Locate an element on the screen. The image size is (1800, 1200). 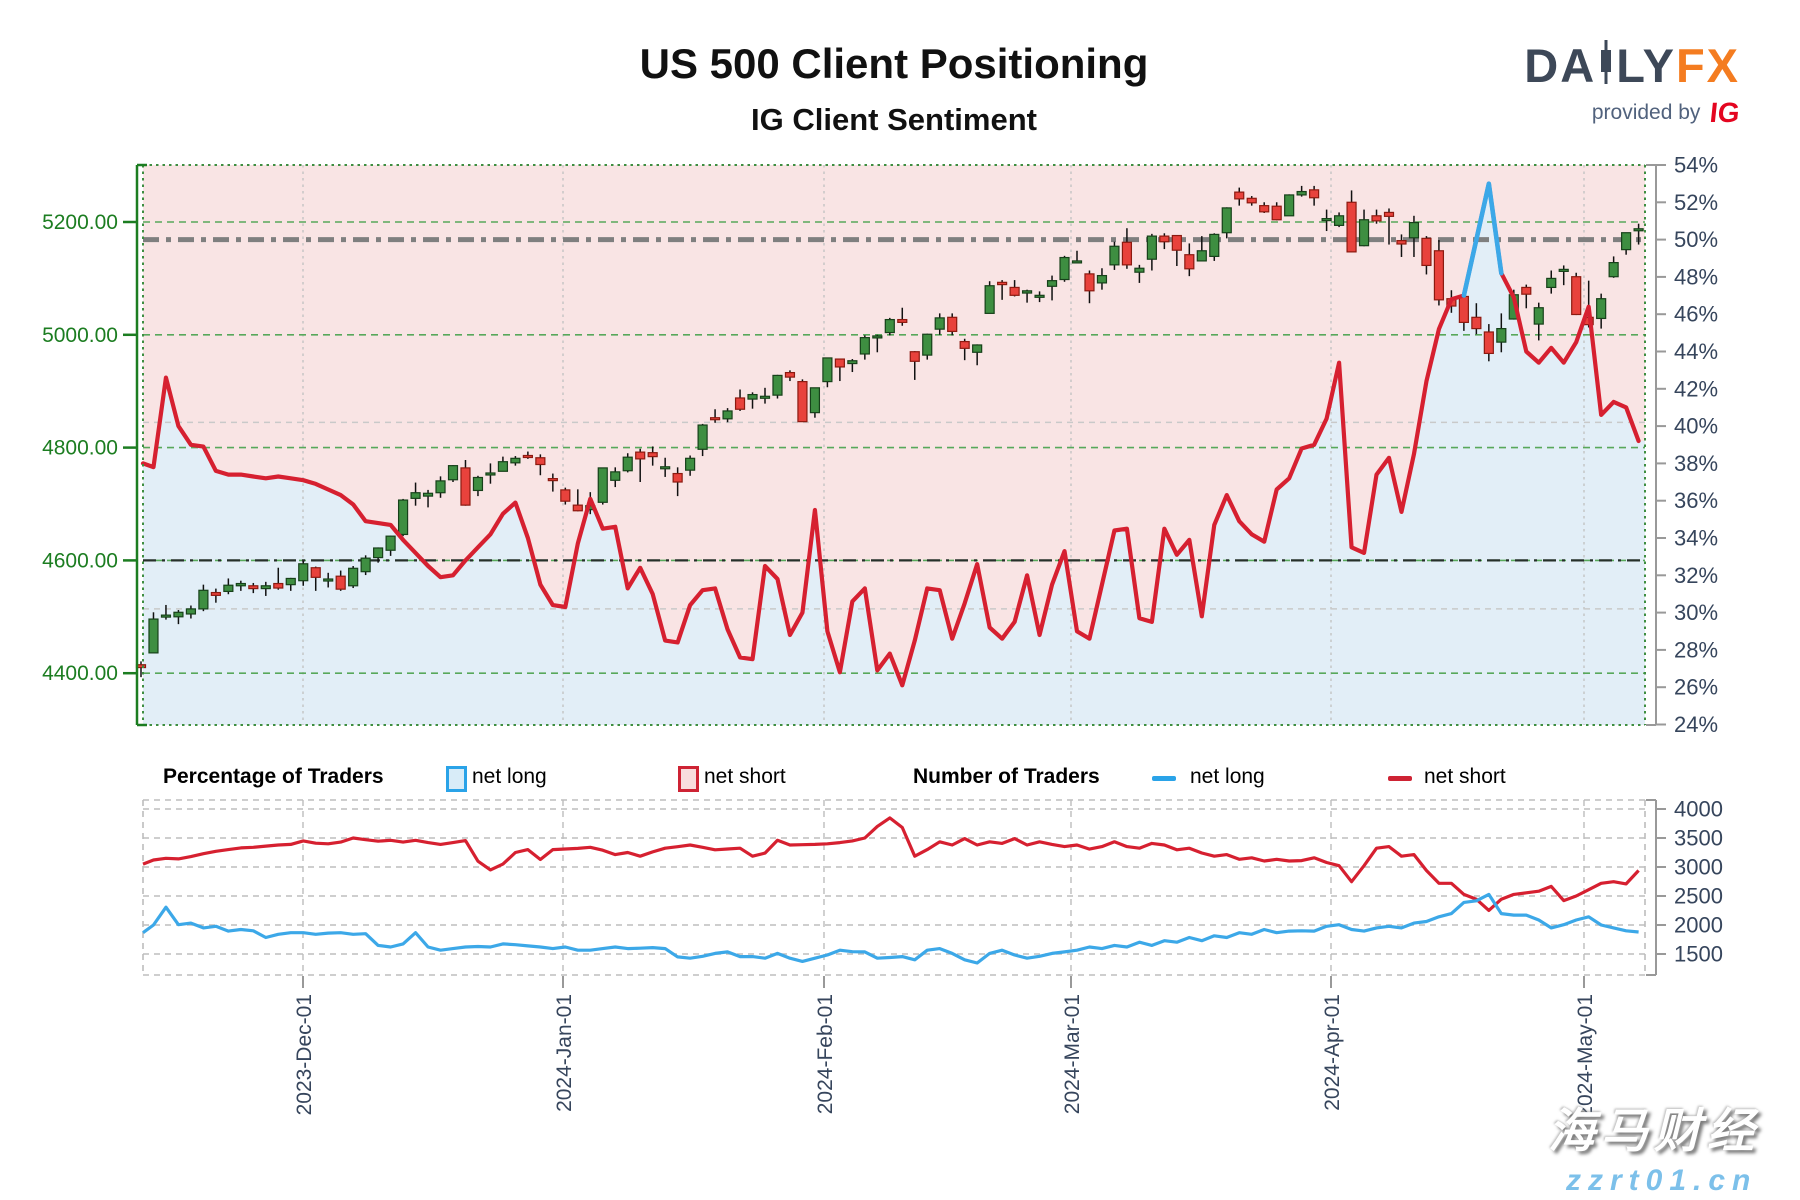
count-tick-label: 2500 is located at coordinates (1698, 896).